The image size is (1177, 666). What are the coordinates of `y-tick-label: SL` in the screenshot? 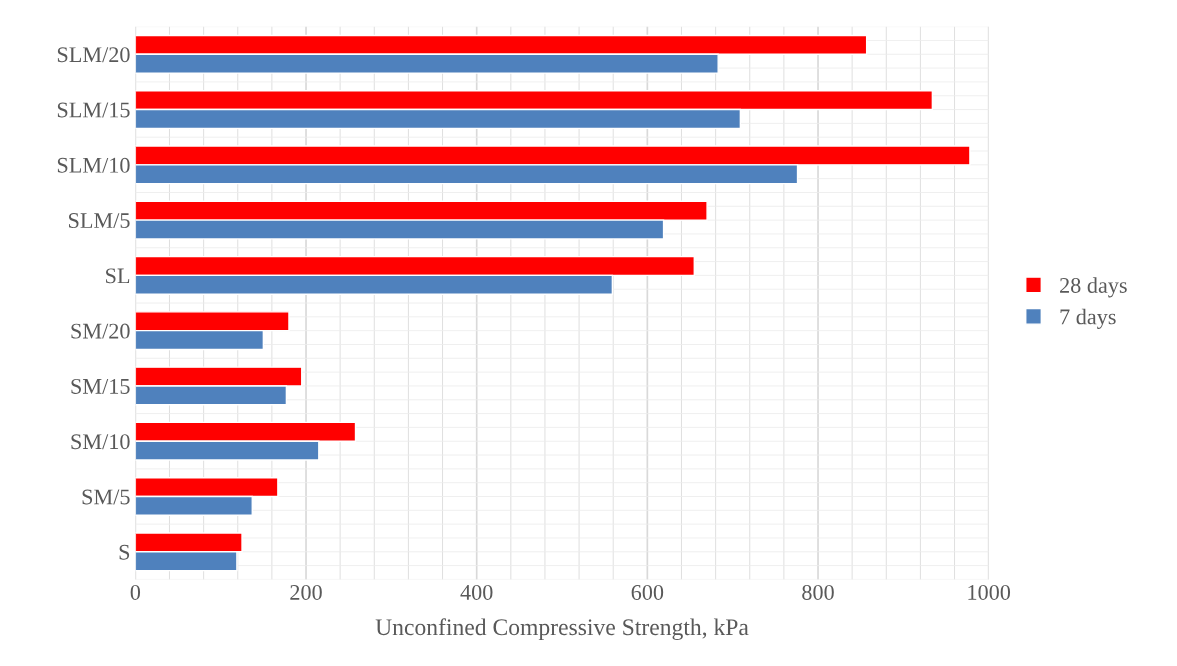 It's located at (118, 276).